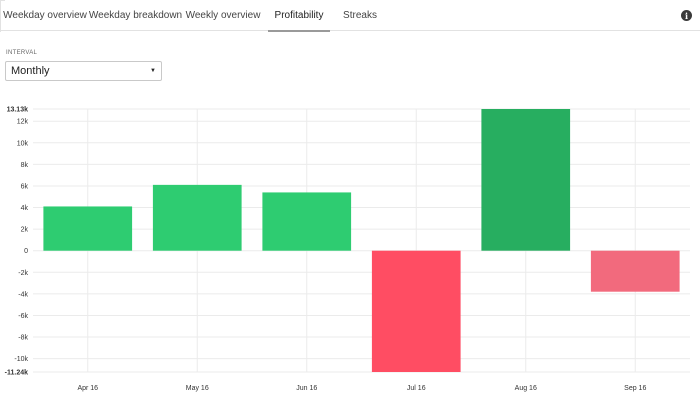 This screenshot has height=400, width=700. I want to click on tab-weekly-overview: Weekly overview, so click(223, 15).